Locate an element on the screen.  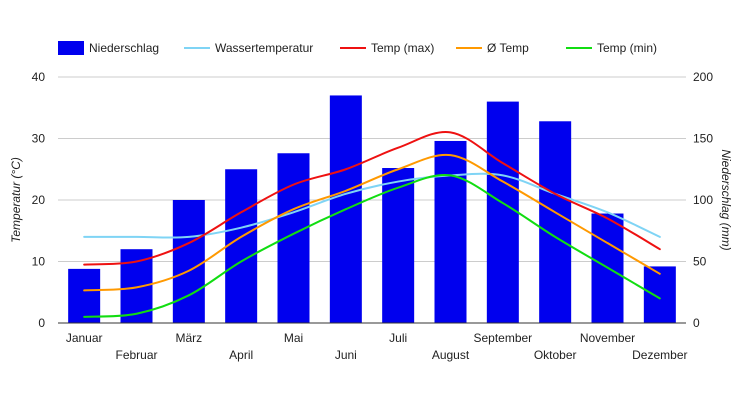
x-tick-label: Januar is located at coordinates (84, 338).